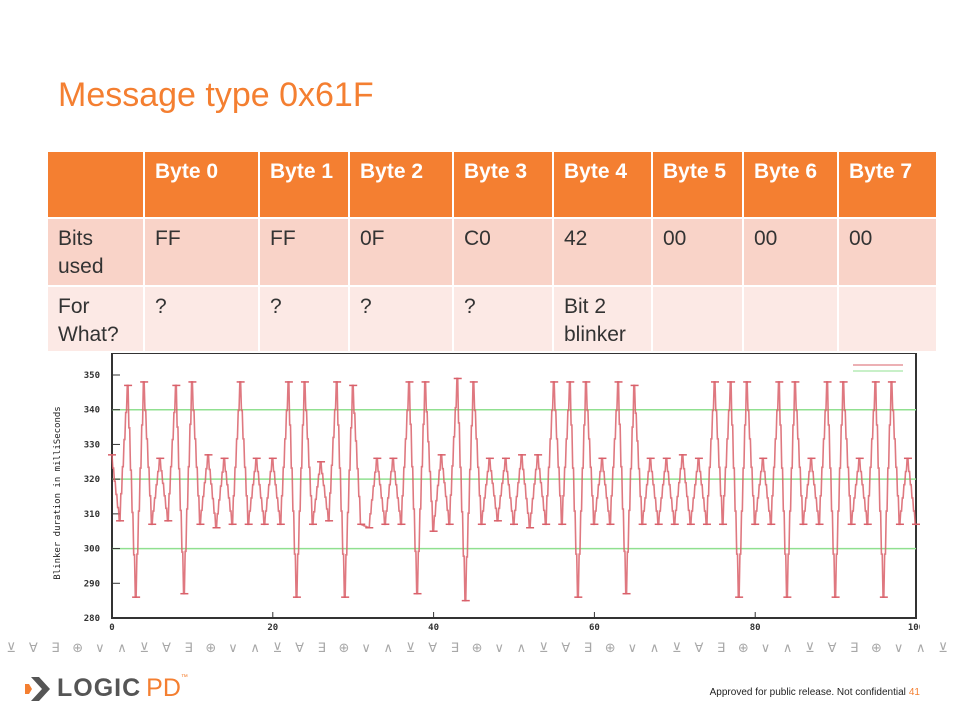 Image resolution: width=960 pixels, height=720 pixels. Describe the element at coordinates (272, 628) in the screenshot. I see `x-tick-label: 20` at that location.